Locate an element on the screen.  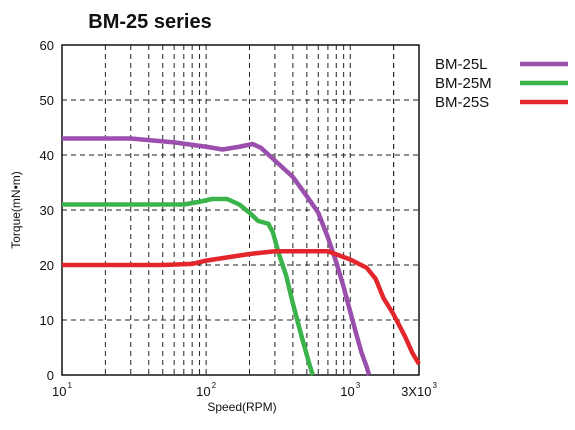
x-tick-base: 3X10 is located at coordinates (416, 391).